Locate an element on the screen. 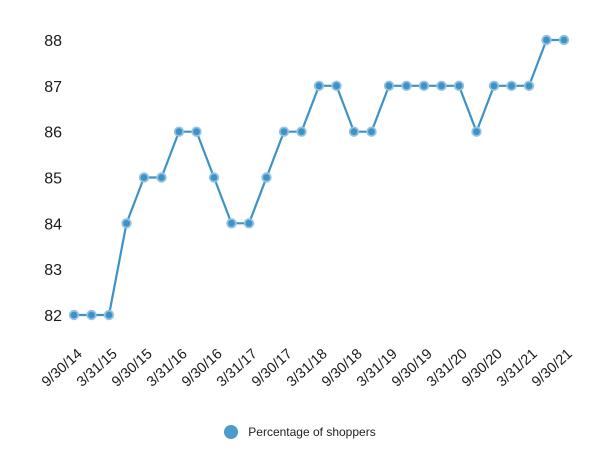 The width and height of the screenshot is (600, 454). legend-marker-icon is located at coordinates (231, 432).